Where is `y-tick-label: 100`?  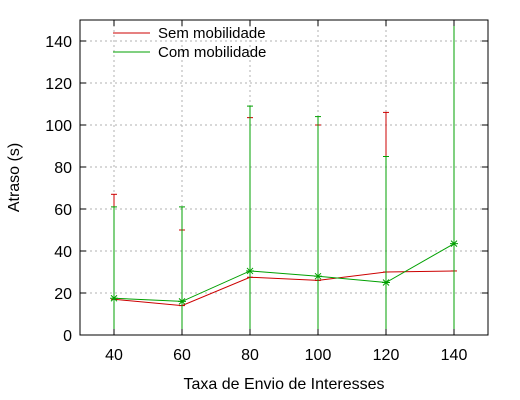
y-tick-label: 100 is located at coordinates (58, 126).